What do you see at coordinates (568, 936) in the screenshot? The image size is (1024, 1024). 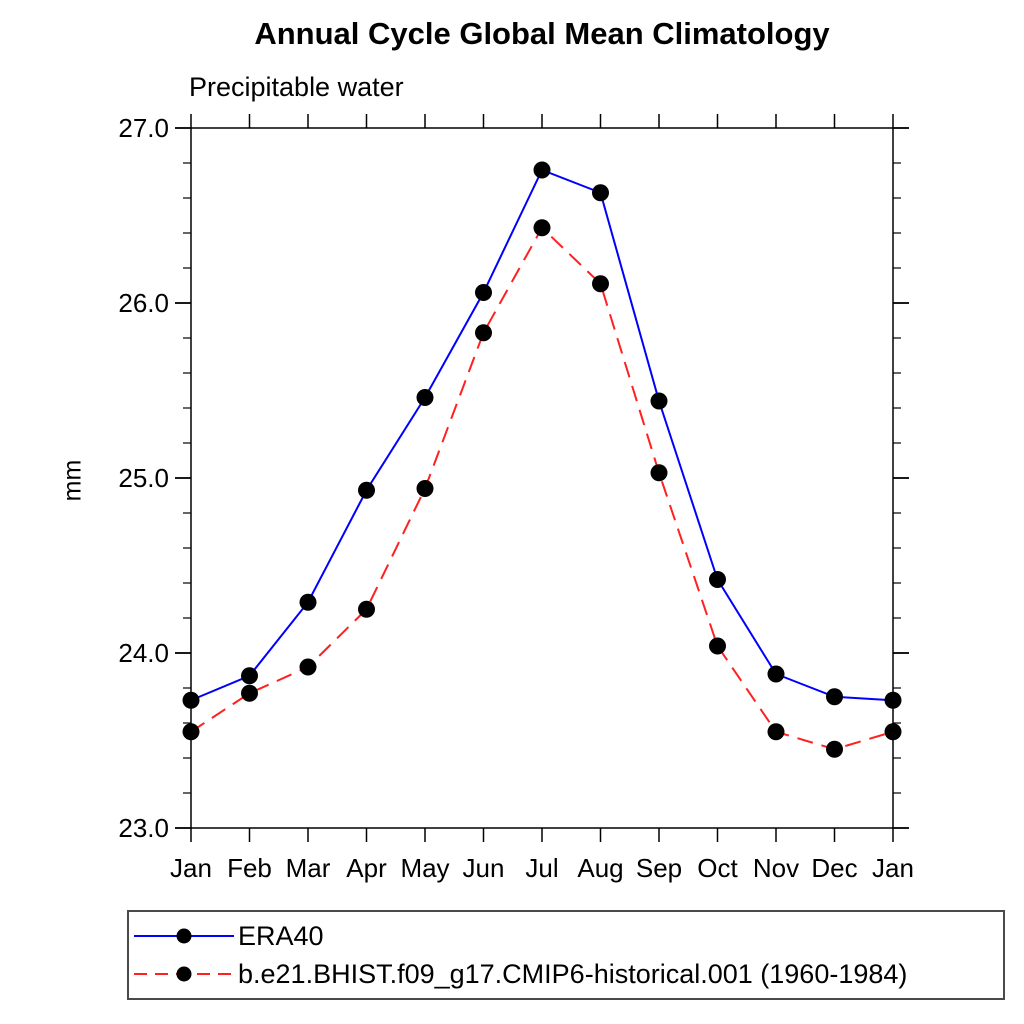 I see `legend-item-era40: ERA40` at bounding box center [568, 936].